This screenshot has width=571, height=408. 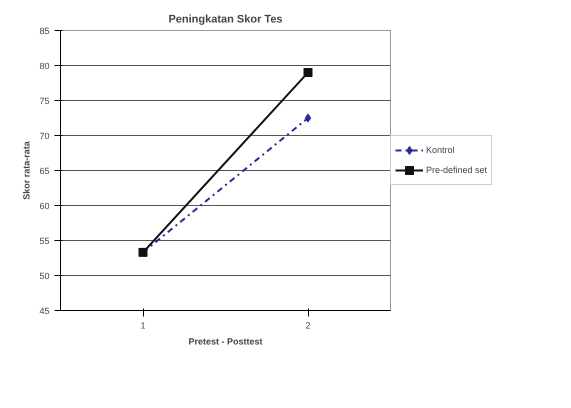 I want to click on legend-label: Kontrol, so click(x=440, y=150).